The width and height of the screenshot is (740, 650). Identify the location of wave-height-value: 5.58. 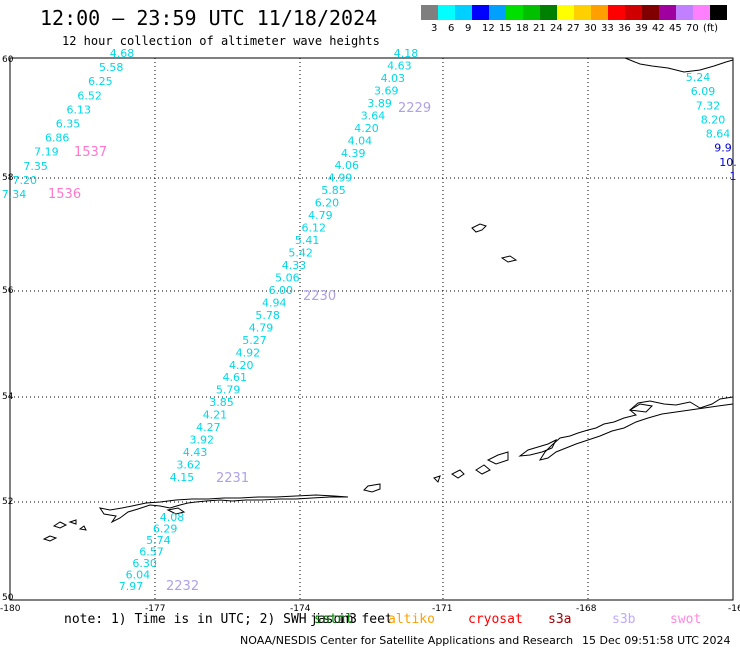
(111, 67).